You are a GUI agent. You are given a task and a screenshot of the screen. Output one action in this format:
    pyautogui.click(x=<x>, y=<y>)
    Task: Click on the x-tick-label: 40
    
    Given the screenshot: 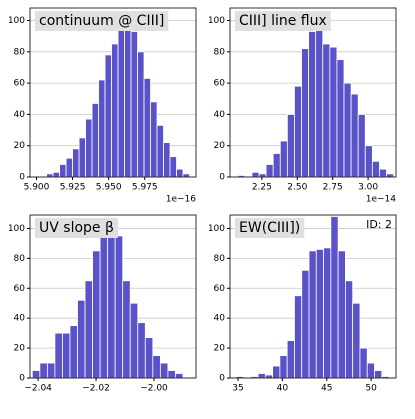 What is the action you would take?
    pyautogui.click(x=283, y=389)
    